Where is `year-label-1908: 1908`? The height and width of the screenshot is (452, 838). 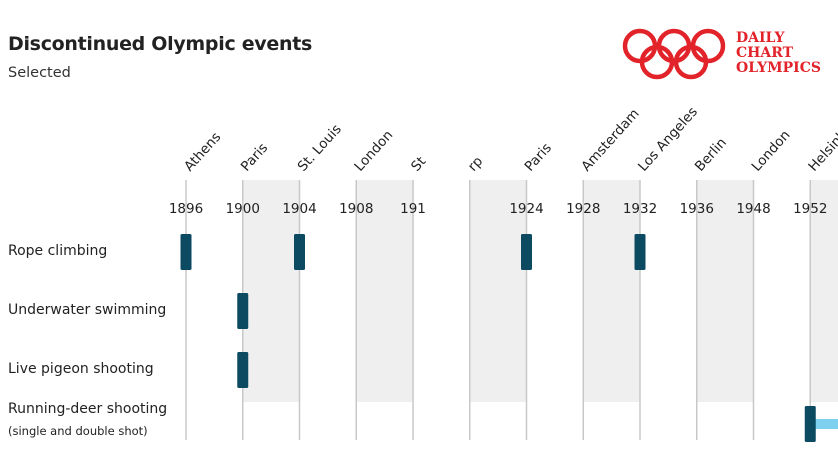 year-label-1908: 1908 is located at coordinates (356, 209).